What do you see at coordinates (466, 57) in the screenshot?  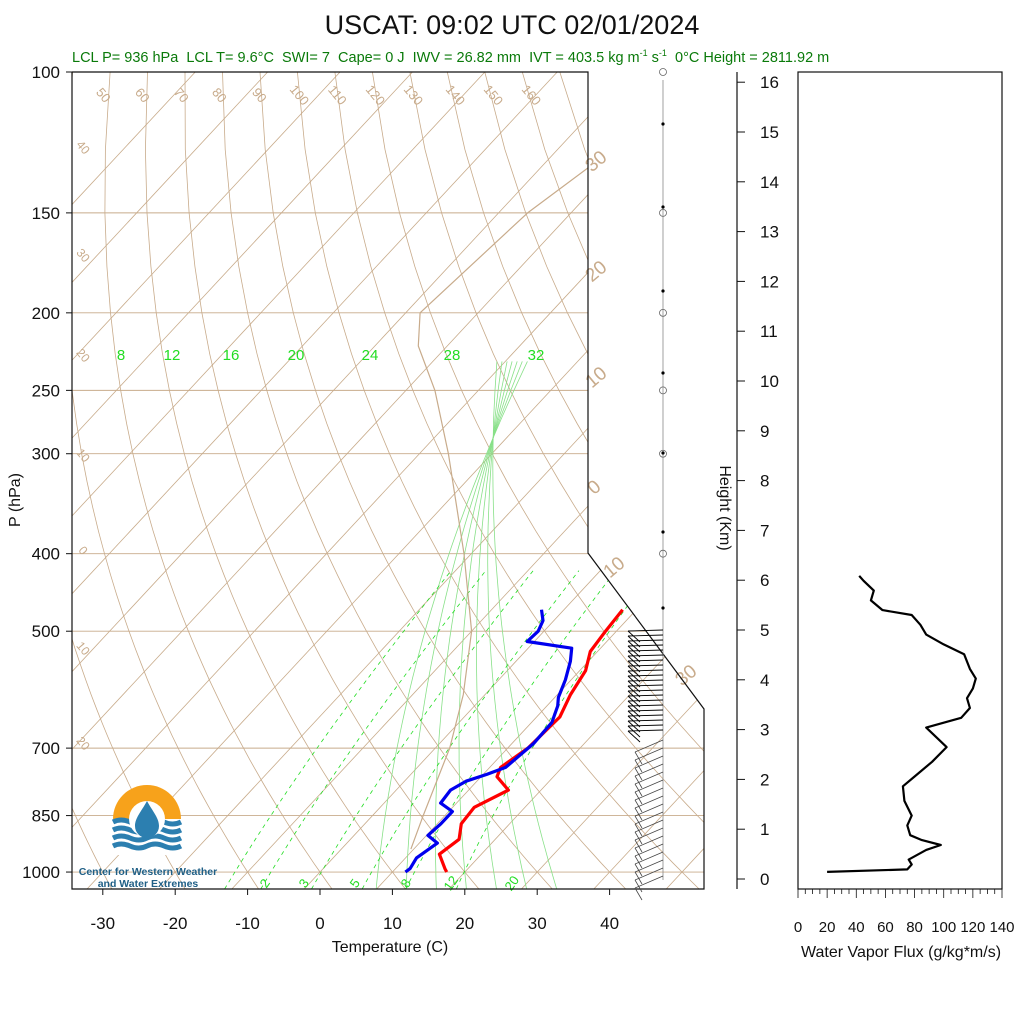 I see `iwv-value: IWV = 26.82 mm` at bounding box center [466, 57].